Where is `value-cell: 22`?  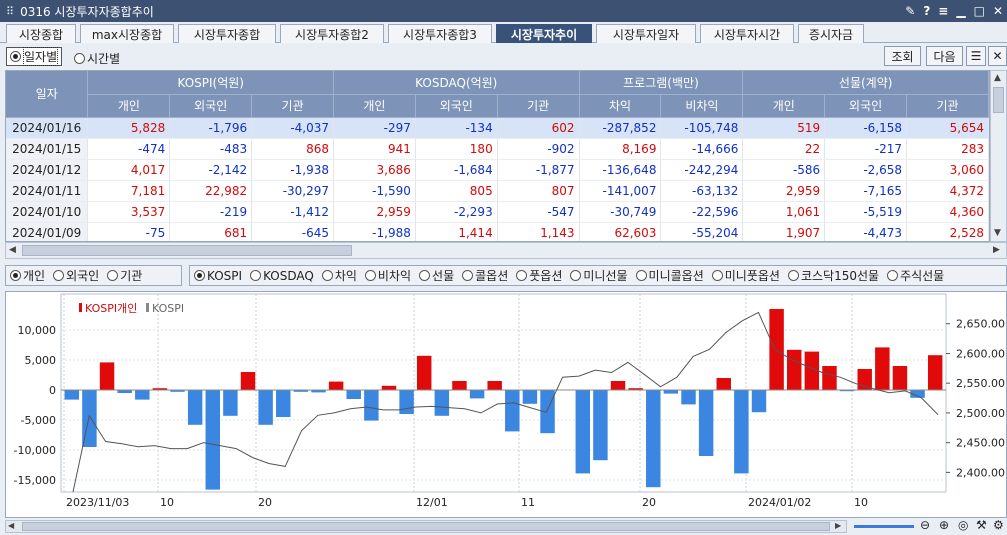 value-cell: 22 is located at coordinates (784, 149).